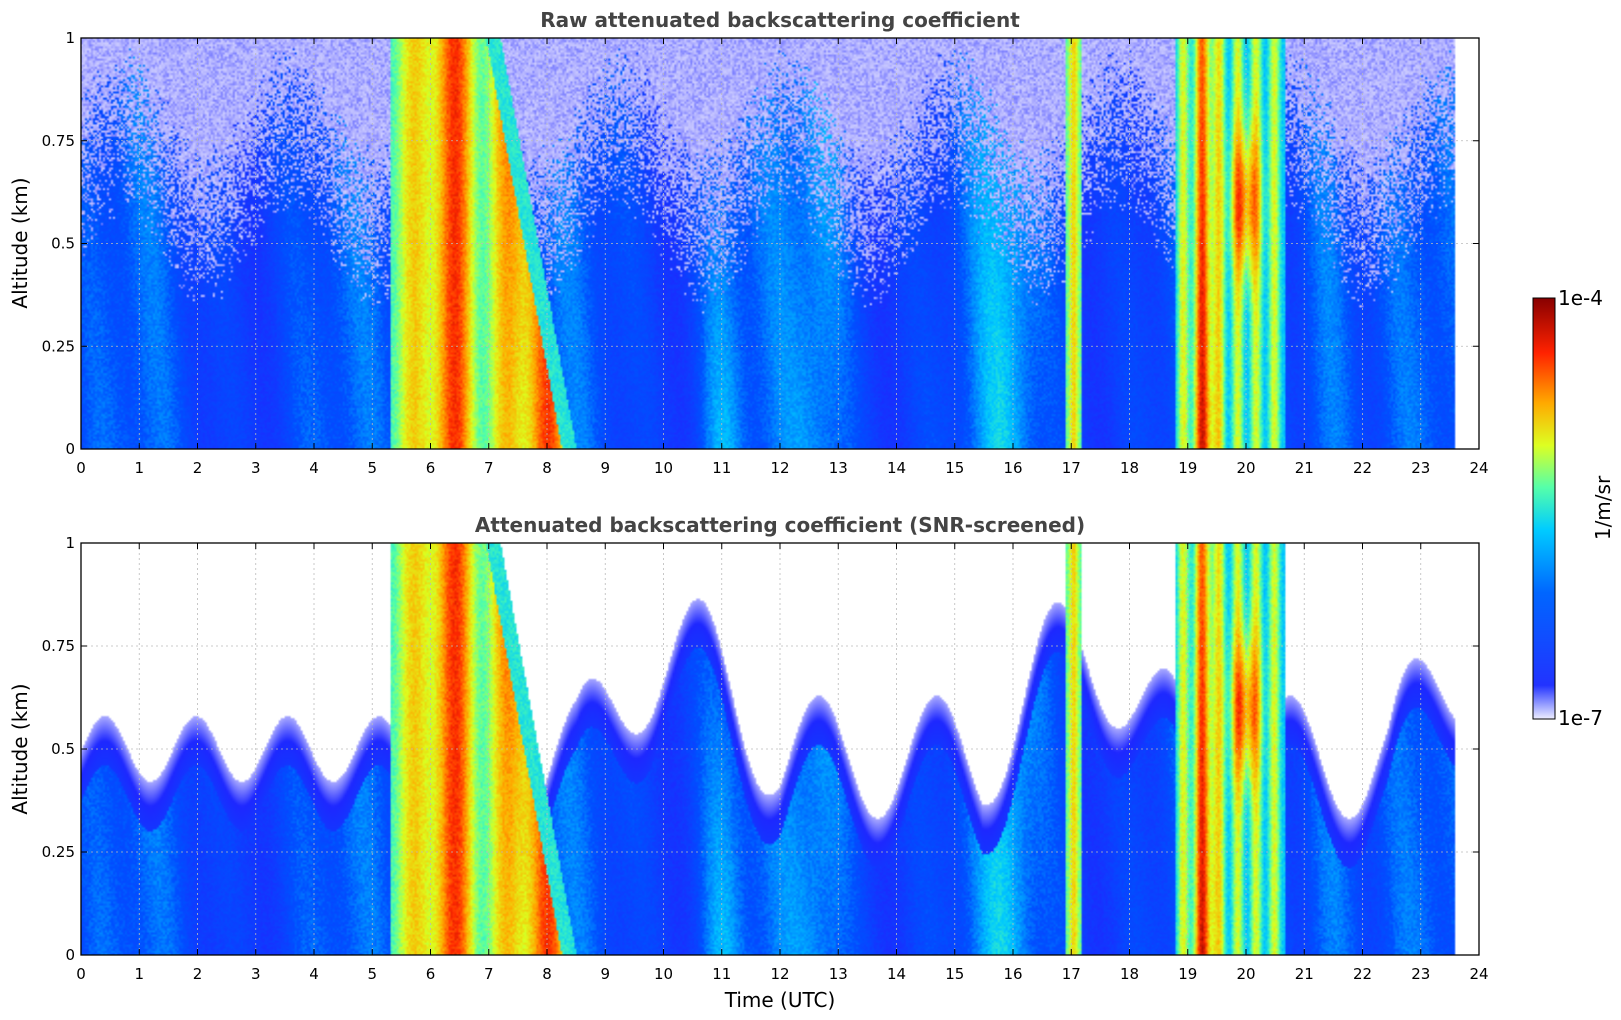 The width and height of the screenshot is (1621, 1020). I want to click on panel-raw-ylabel: Altitude (km), so click(20, 242).